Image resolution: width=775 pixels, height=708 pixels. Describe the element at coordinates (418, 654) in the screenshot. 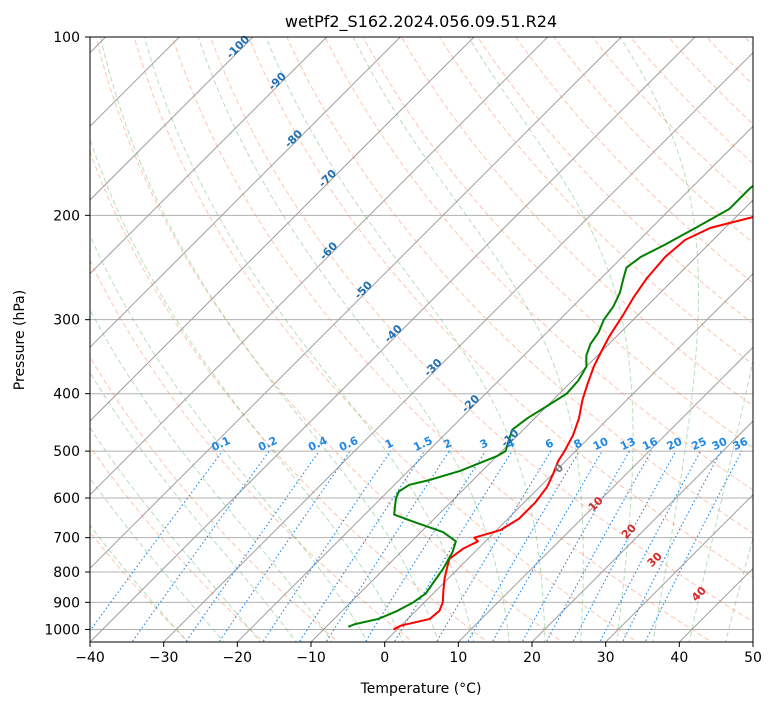

I see `x-axis: −40 −30 −20 −10 0 10 20 30 40 50` at that location.